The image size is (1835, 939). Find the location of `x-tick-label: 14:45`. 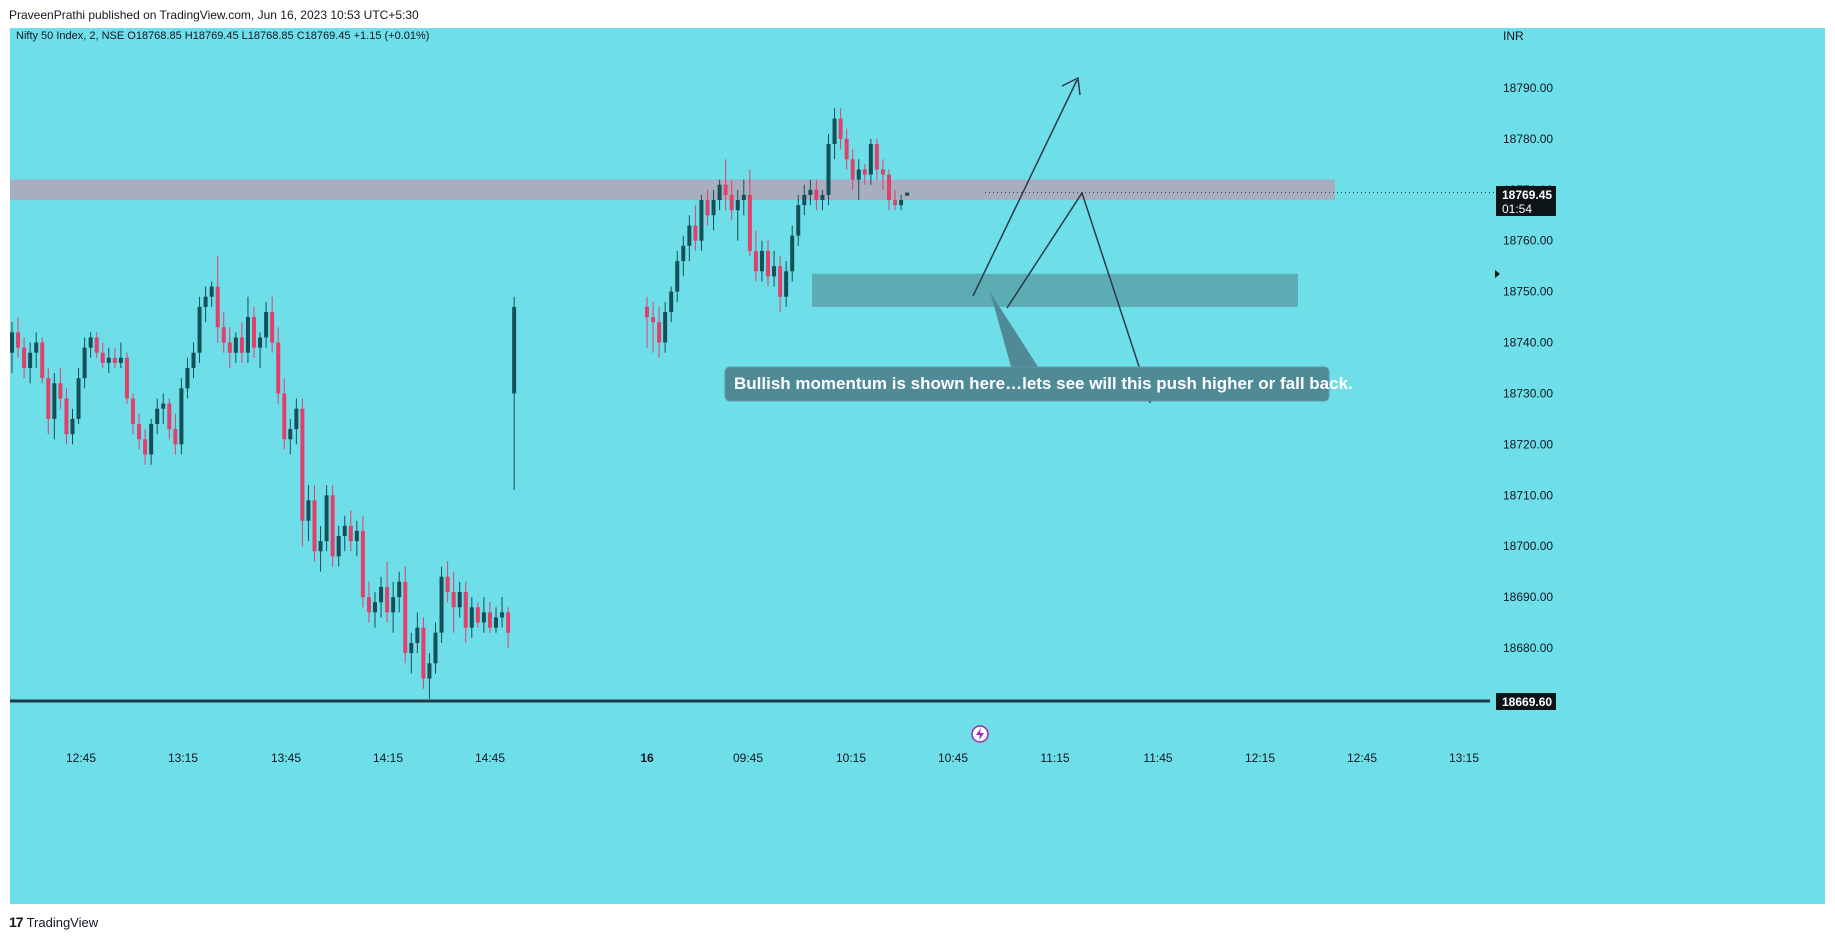

x-tick-label: 14:45 is located at coordinates (490, 758).